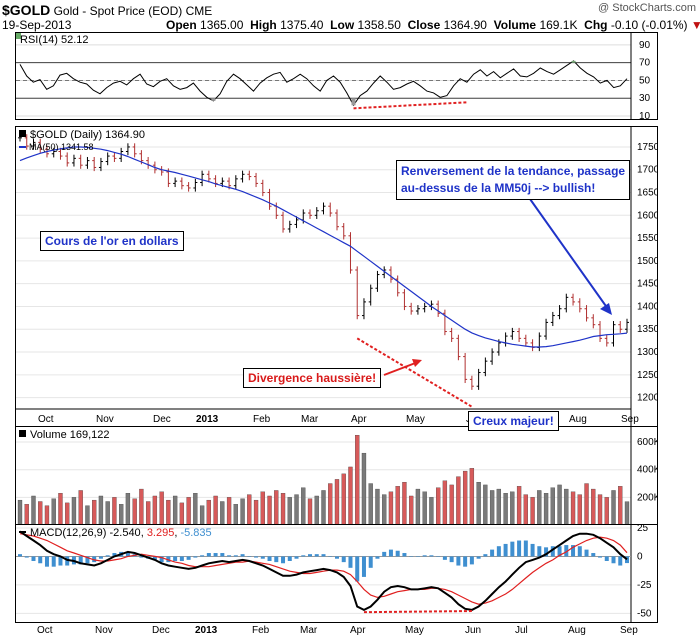  I want to click on price-tick-label: 1350, so click(647, 329).